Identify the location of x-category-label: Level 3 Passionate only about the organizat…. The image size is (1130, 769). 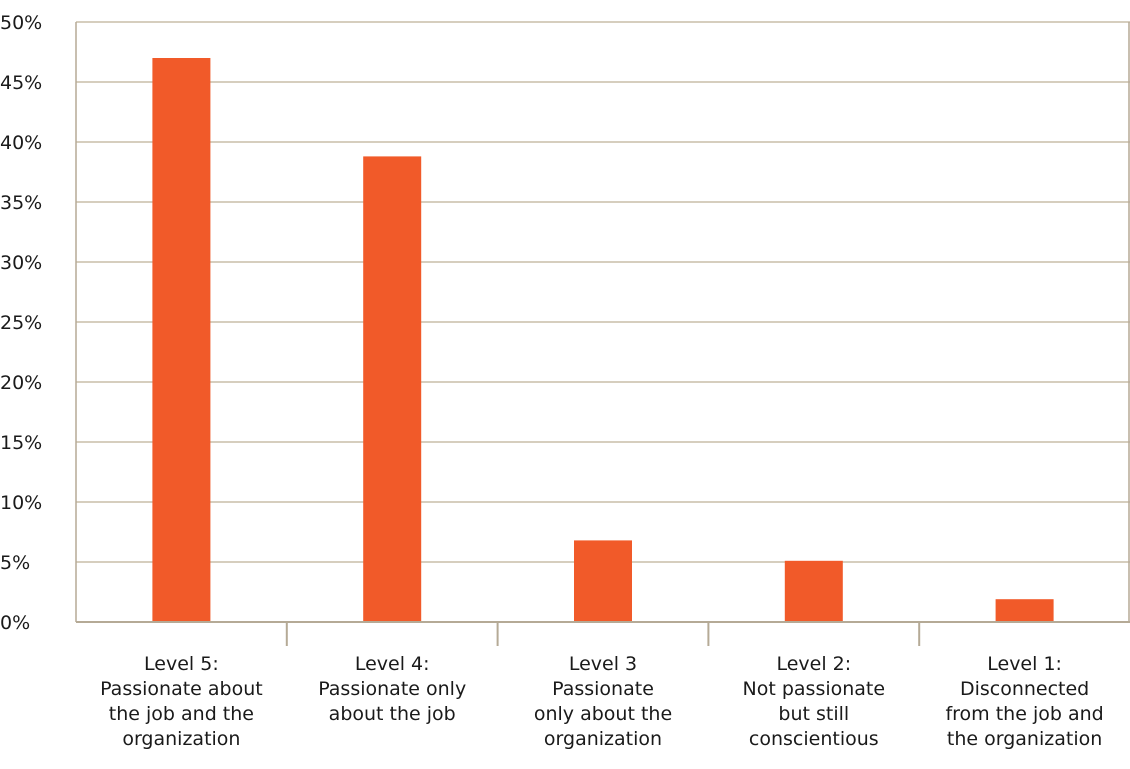
(603, 701).